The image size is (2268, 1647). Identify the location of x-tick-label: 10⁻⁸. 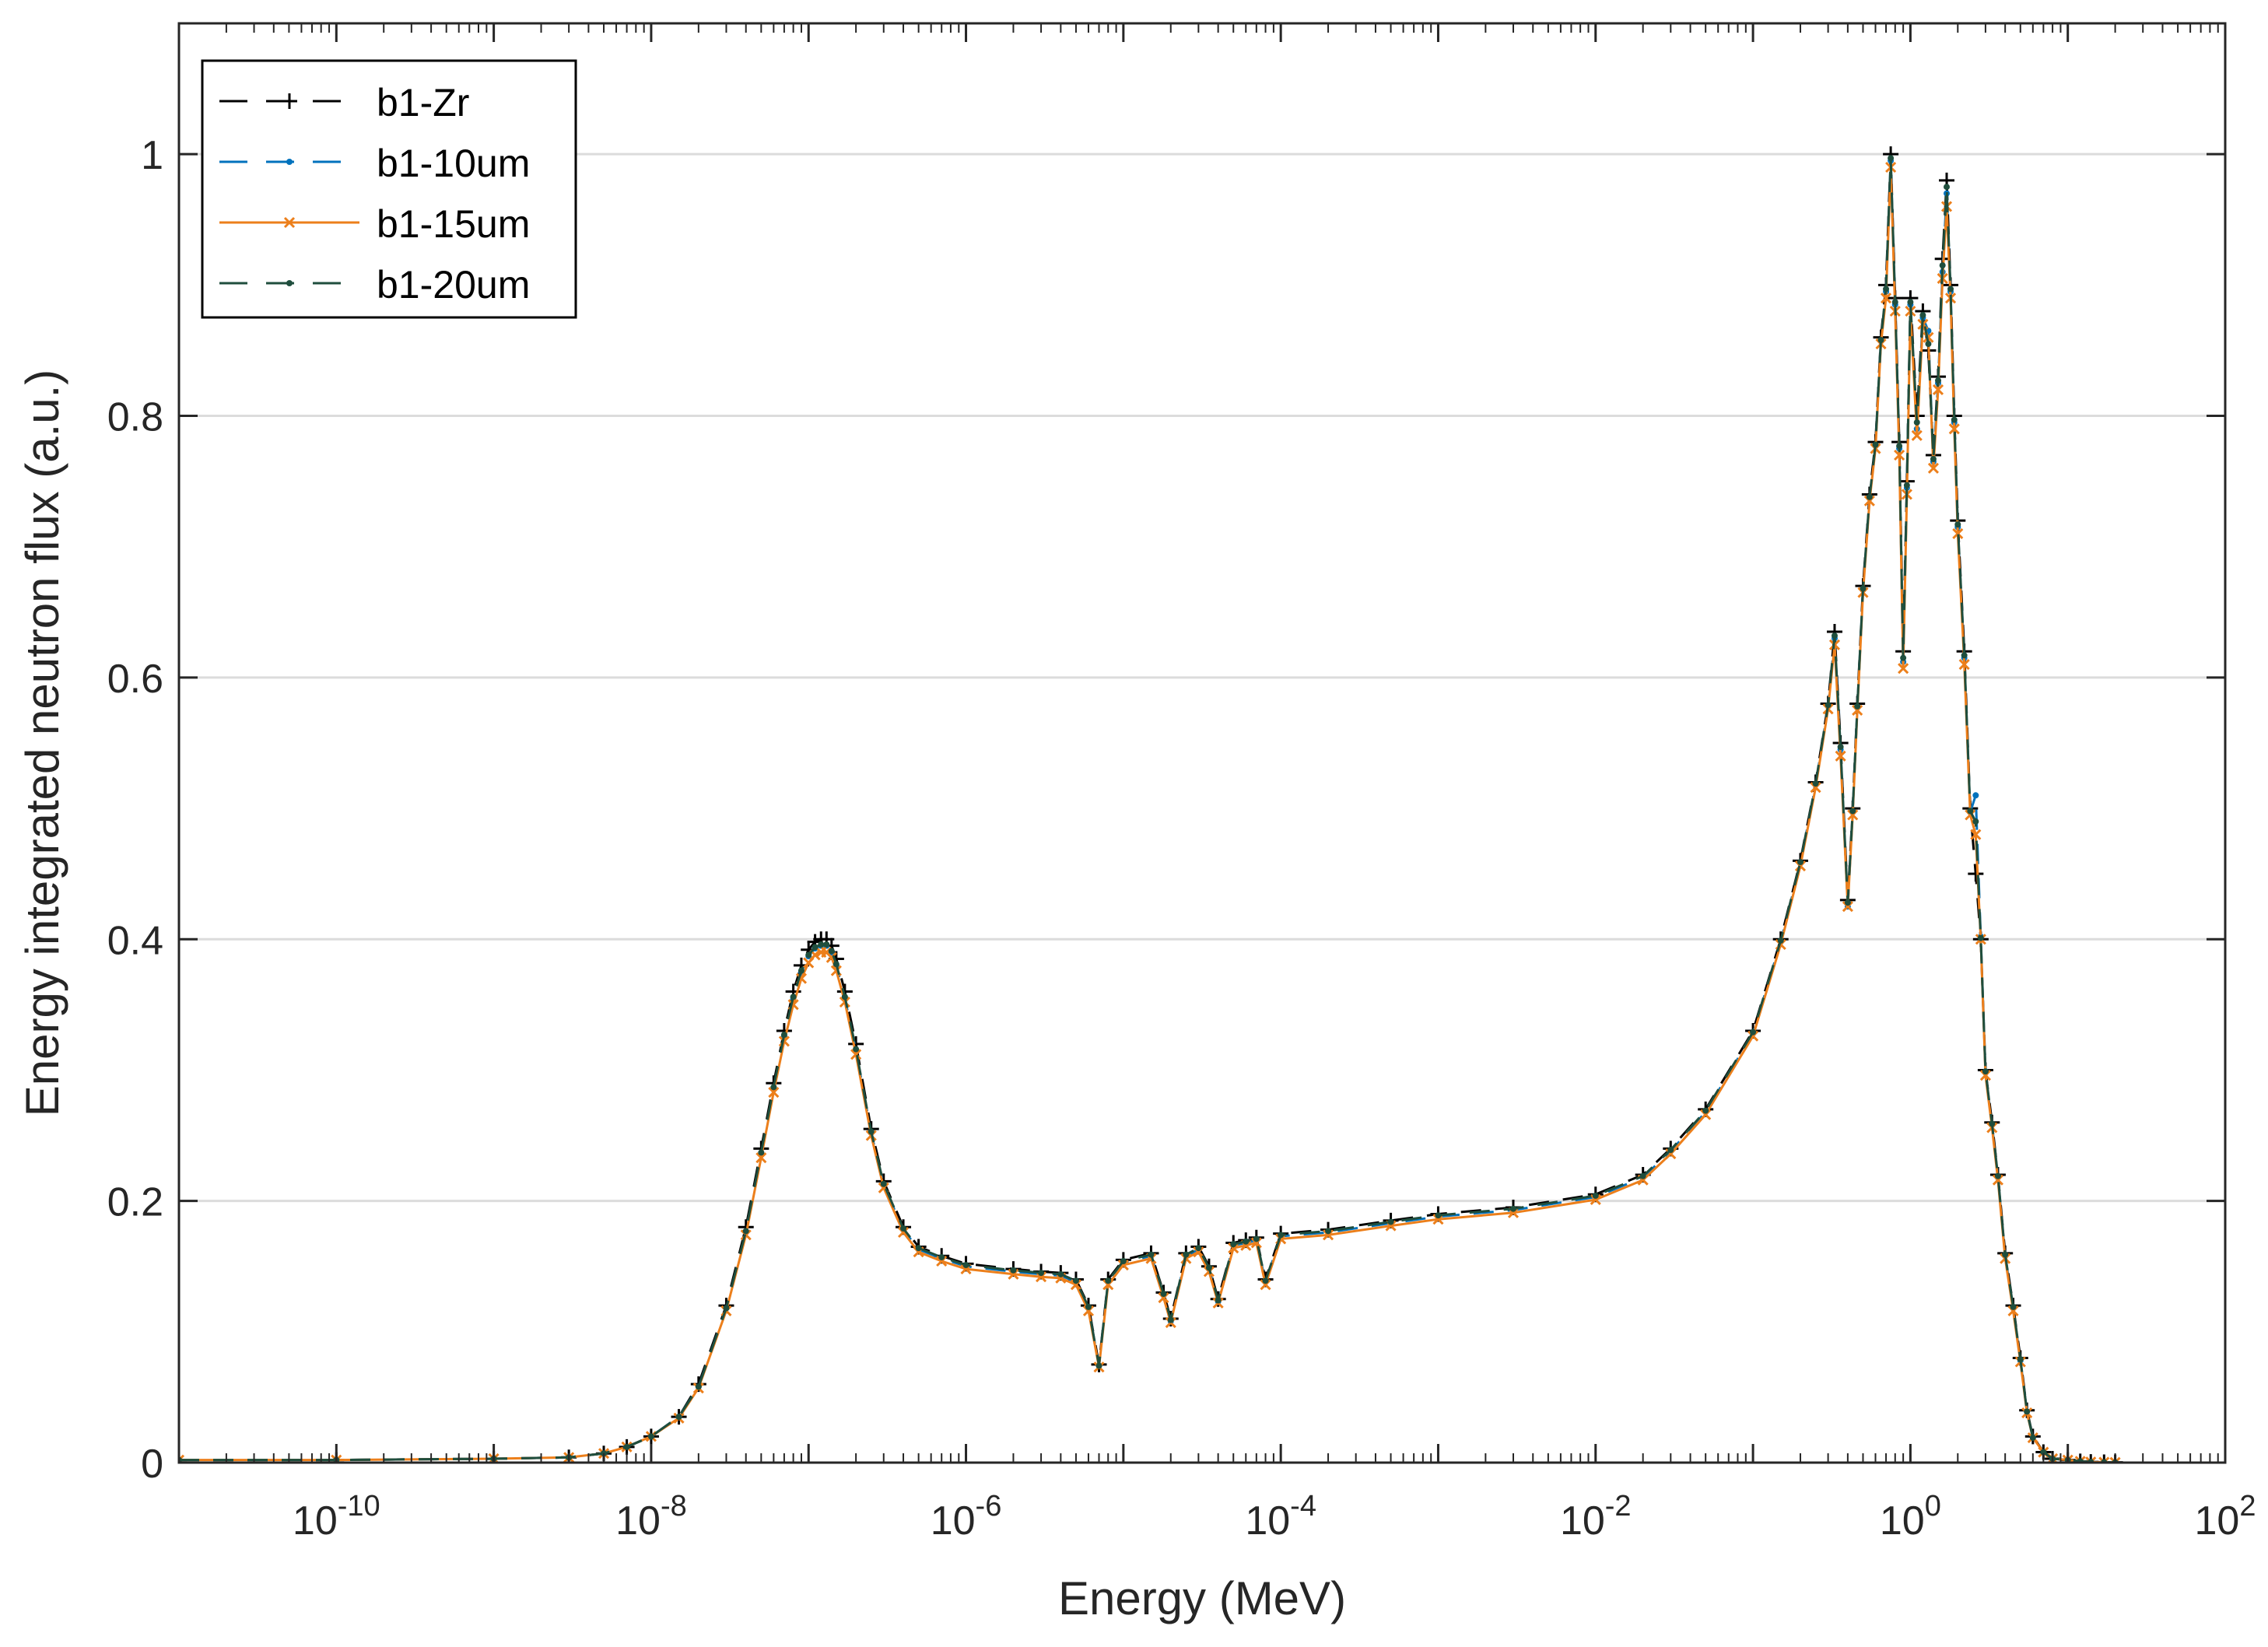
(651, 1517).